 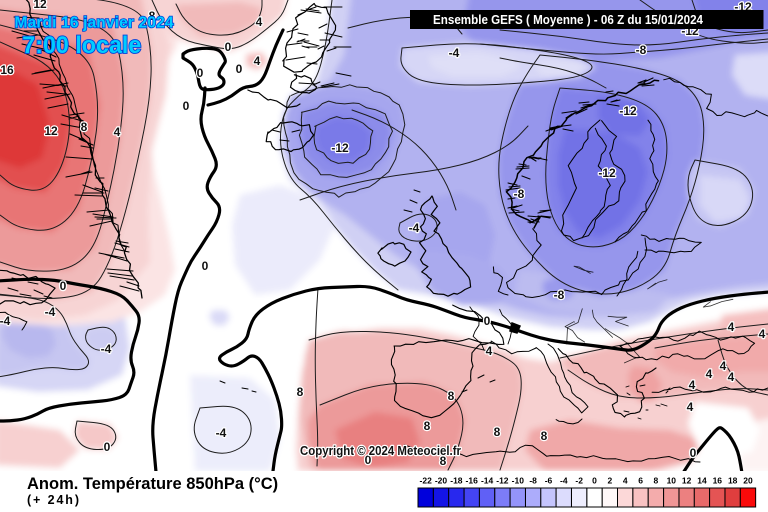 I want to click on svg-text: -10, so click(x=518, y=481).